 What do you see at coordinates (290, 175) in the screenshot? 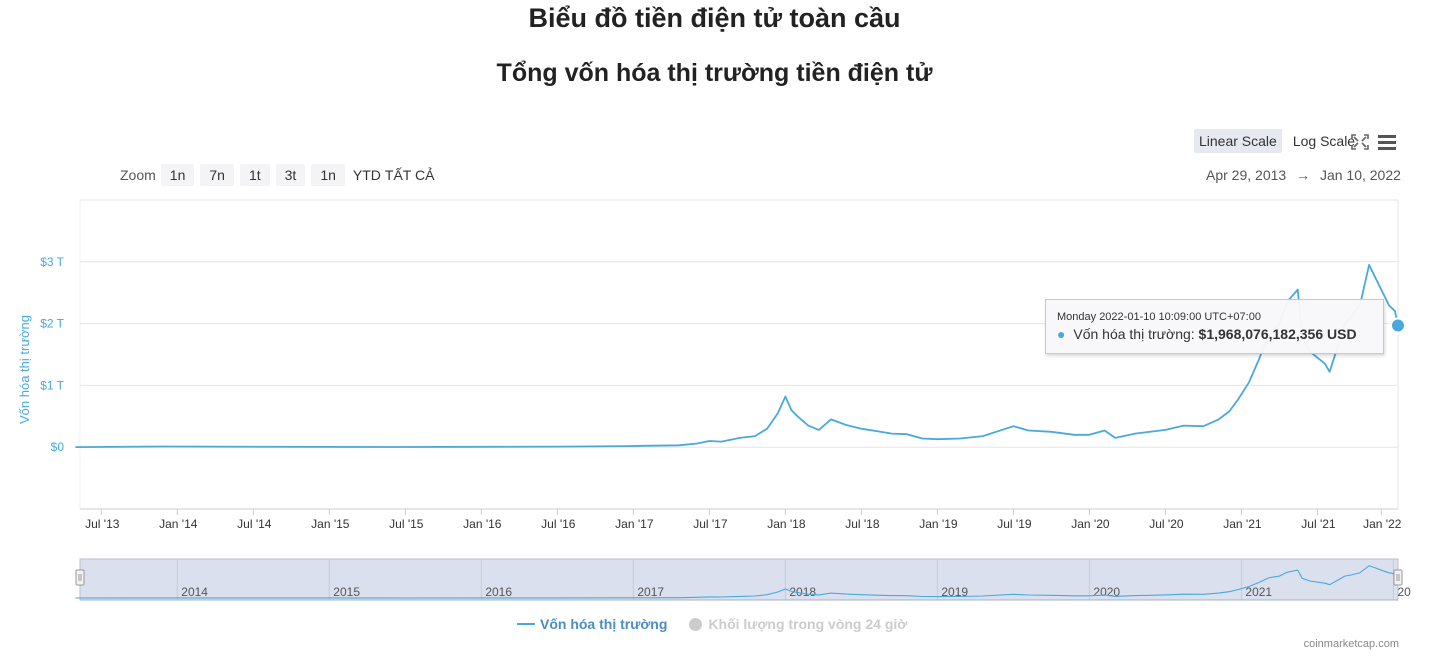
I see `zoom-3m-button: 3t` at bounding box center [290, 175].